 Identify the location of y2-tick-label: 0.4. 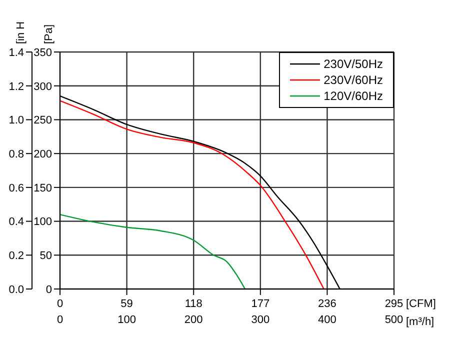
(16, 222).